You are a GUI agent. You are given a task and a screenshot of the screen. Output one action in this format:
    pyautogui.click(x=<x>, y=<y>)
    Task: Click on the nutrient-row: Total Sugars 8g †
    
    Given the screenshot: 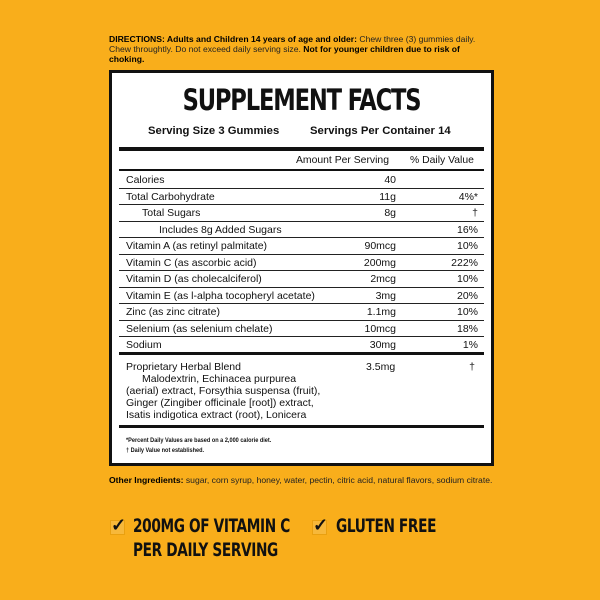 What is the action you would take?
    pyautogui.click(x=301, y=213)
    